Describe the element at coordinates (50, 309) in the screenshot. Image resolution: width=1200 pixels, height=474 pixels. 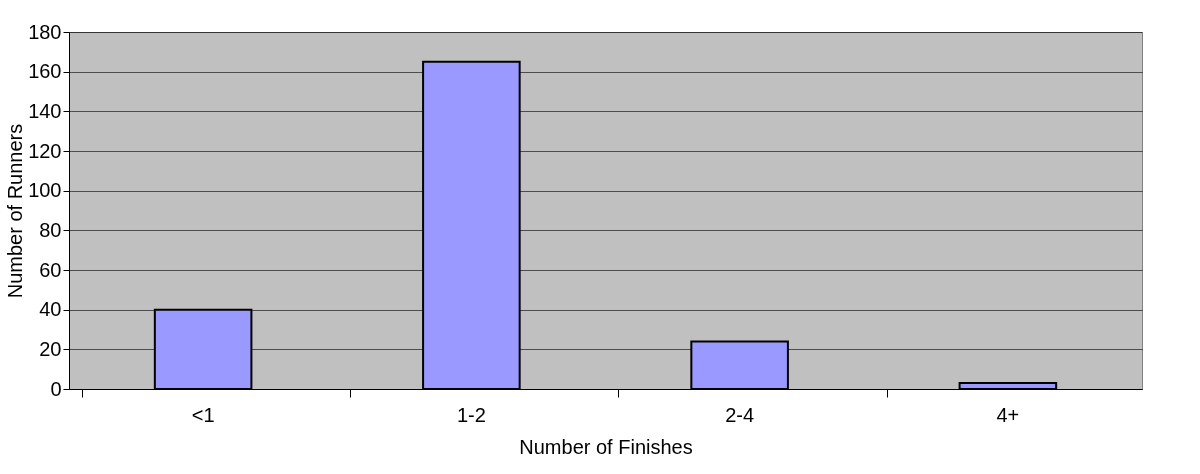
I see `y-tick-label: 40` at that location.